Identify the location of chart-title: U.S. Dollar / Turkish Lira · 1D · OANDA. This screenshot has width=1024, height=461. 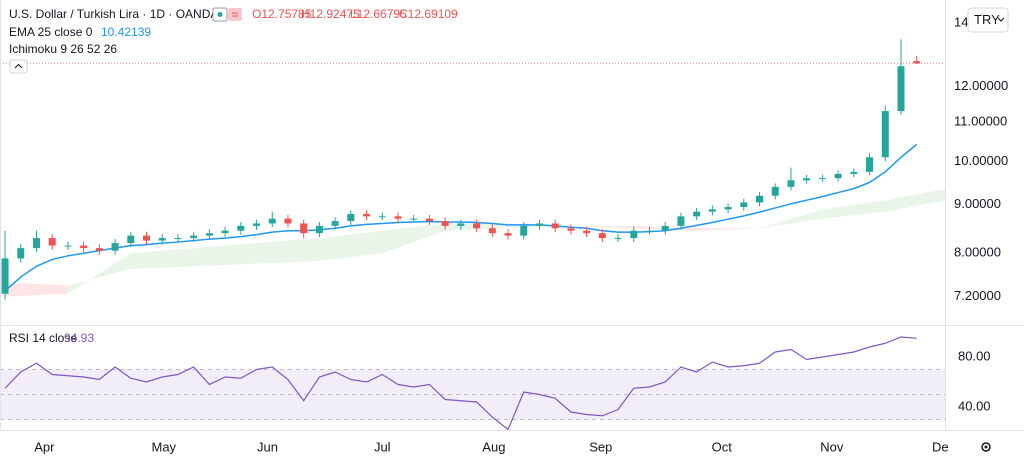
(113, 14).